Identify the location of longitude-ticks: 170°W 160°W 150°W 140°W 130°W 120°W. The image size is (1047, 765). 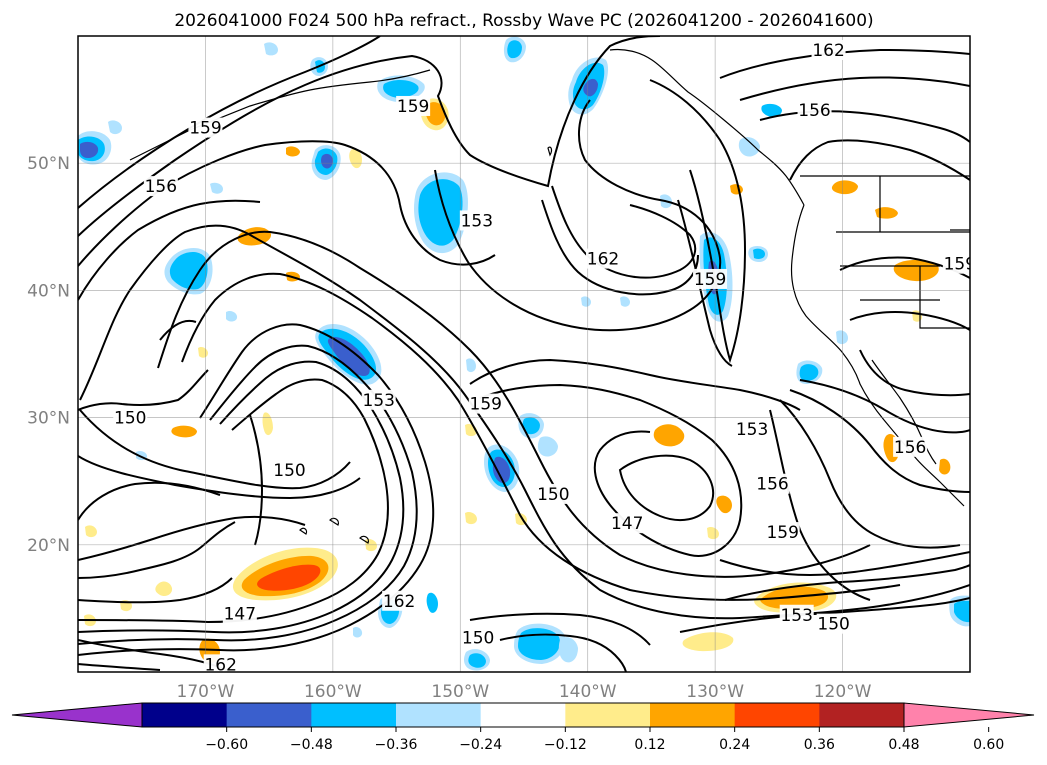
(524, 692).